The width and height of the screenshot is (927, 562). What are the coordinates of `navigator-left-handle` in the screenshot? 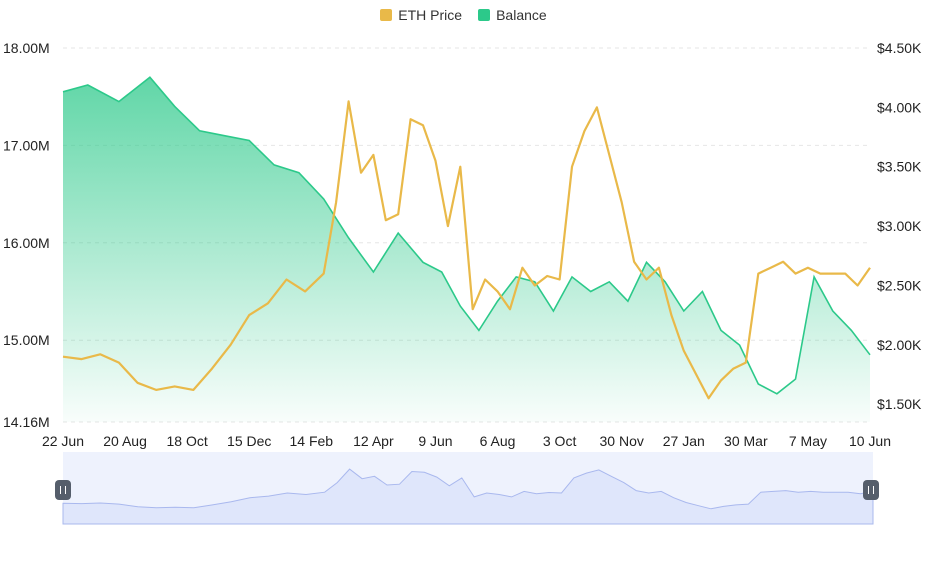 It's located at (63, 490).